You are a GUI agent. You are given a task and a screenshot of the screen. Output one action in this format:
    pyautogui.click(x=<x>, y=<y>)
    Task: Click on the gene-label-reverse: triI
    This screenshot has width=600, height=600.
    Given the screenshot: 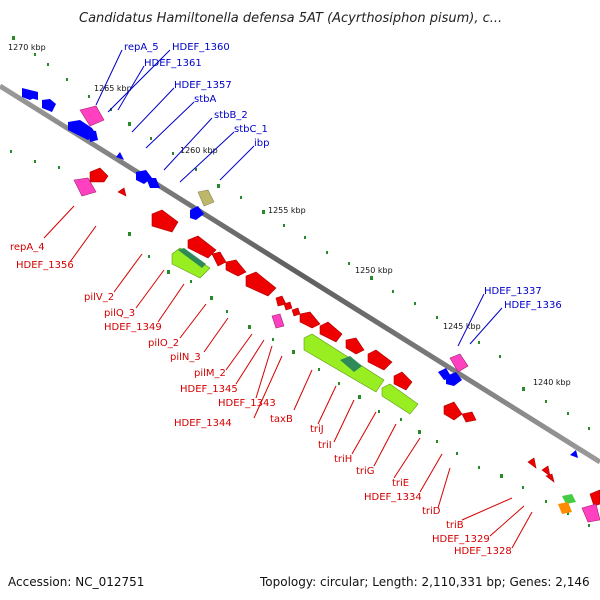 What is the action you would take?
    pyautogui.click(x=325, y=445)
    